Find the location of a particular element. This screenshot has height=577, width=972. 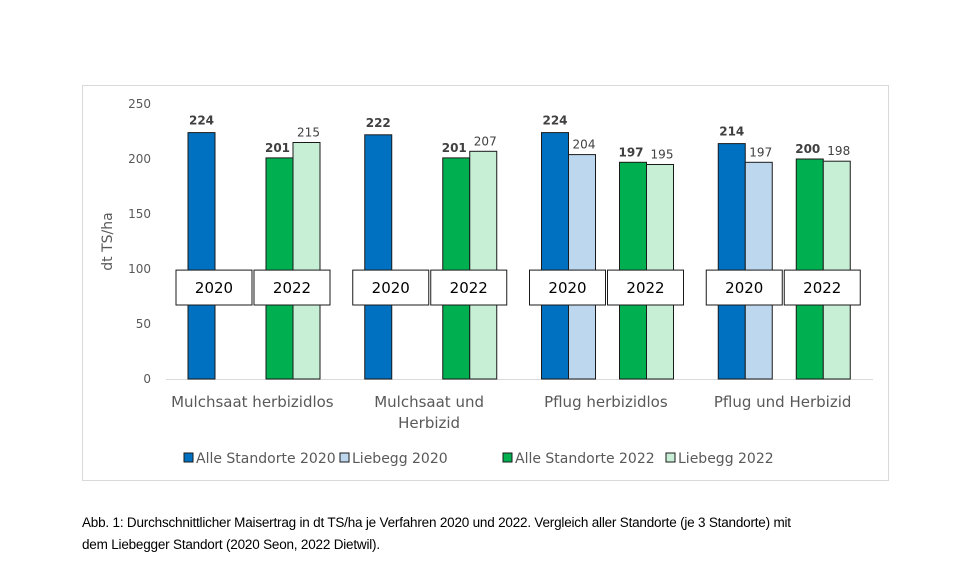

x-category-label: Mulchsaat herbizidlos is located at coordinates (252, 402).